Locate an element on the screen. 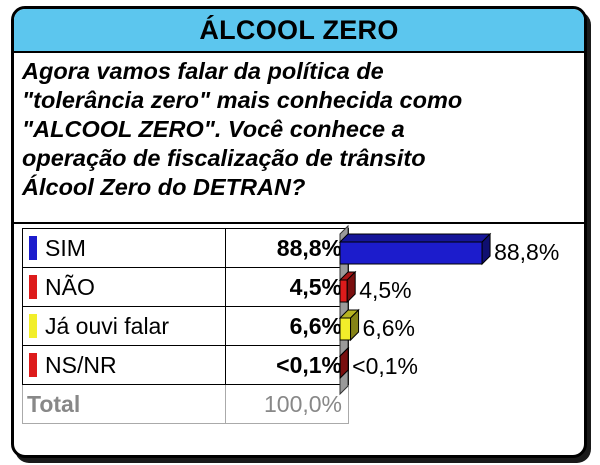 The width and height of the screenshot is (600, 465). total-value: 100,0% is located at coordinates (287, 404).